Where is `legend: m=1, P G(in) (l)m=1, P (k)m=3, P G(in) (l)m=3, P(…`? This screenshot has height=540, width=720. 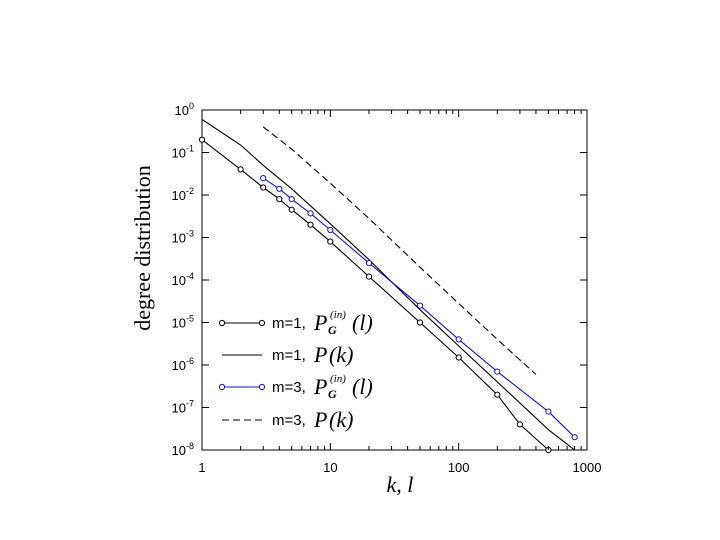
legend: m=1, P G(in) (l)m=1, P (k)m=3, P G(in) (l)m=3, P(… is located at coordinates (295, 370).